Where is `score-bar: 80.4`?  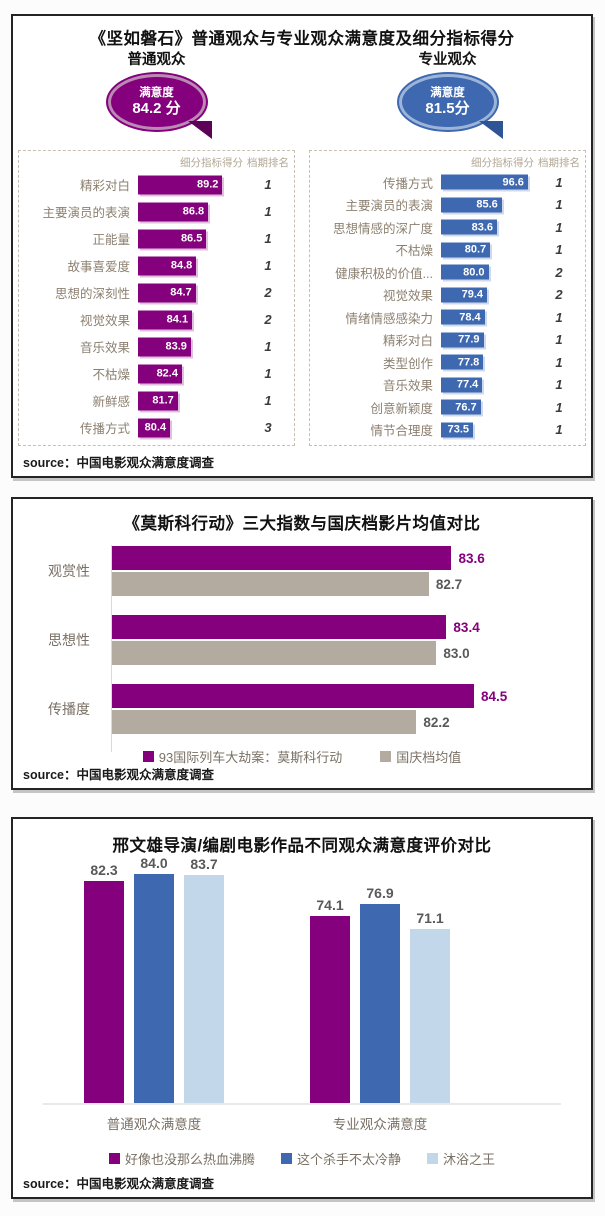 score-bar: 80.4 is located at coordinates (154, 427).